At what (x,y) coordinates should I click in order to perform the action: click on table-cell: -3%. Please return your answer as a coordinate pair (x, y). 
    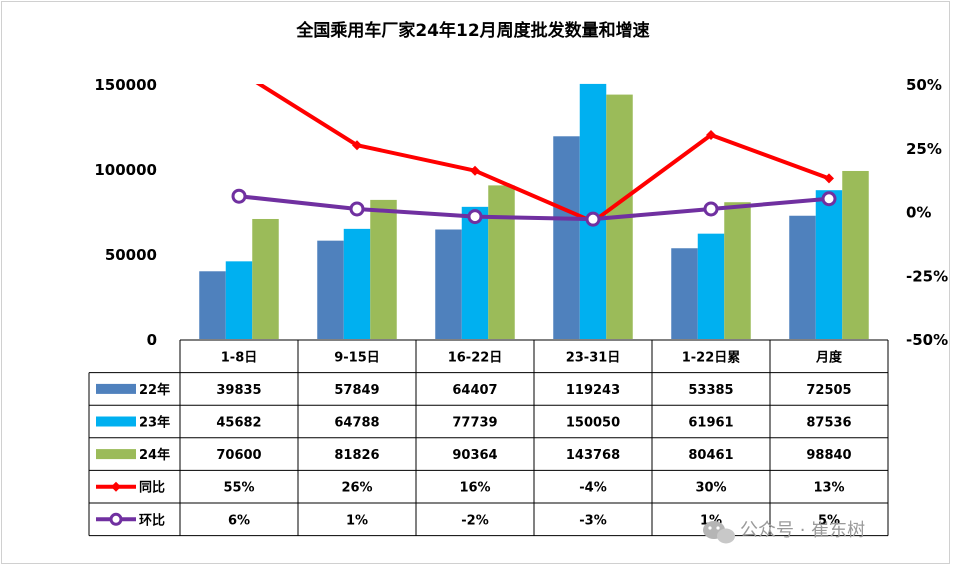
    Looking at the image, I should click on (592, 520).